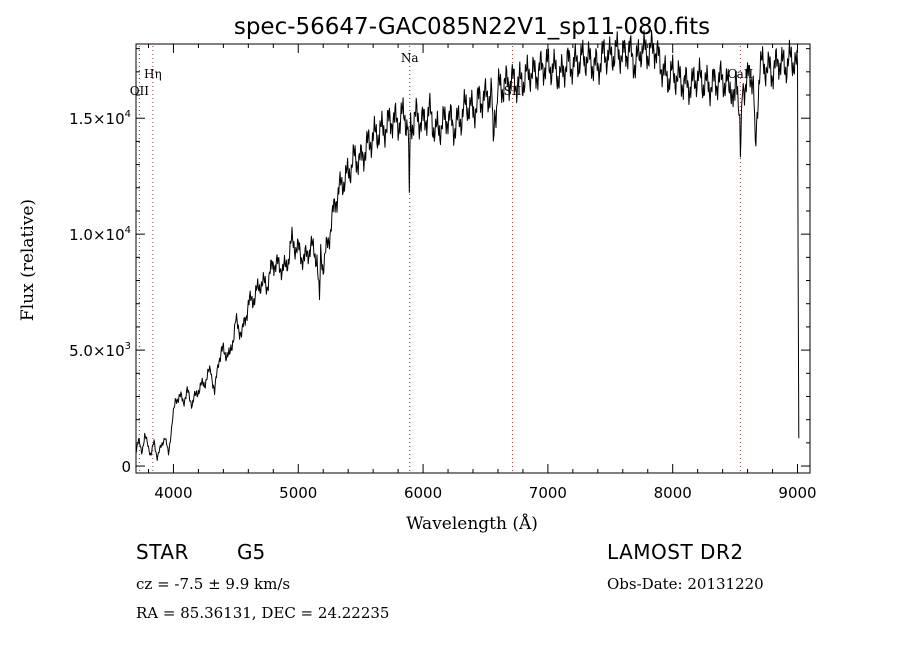  What do you see at coordinates (213, 584) in the screenshot?
I see `redshift-cz: cz = -7.5 ± 9.9 km/s` at bounding box center [213, 584].